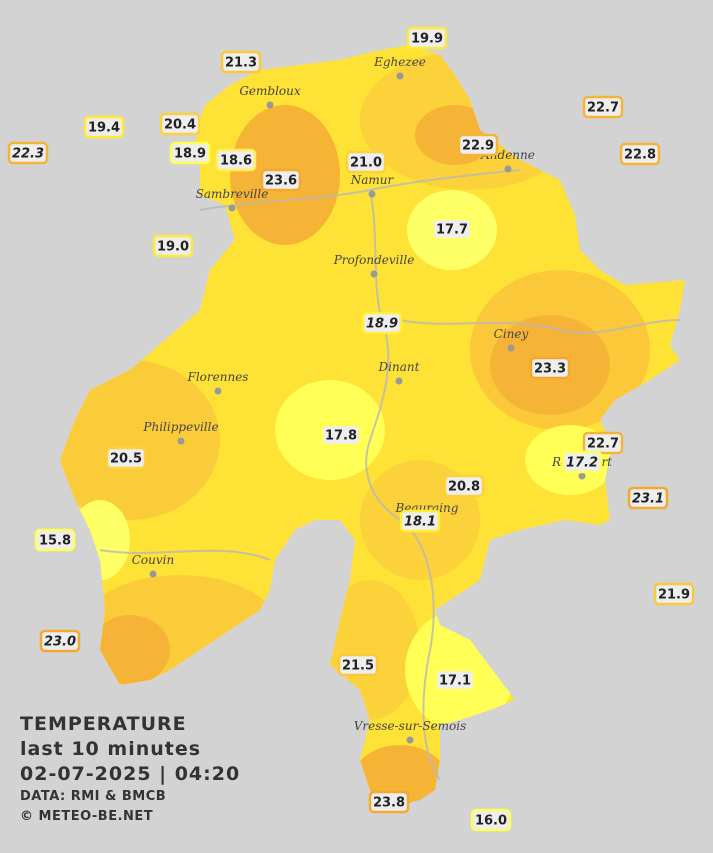  I want to click on station: 17.7, so click(452, 229).